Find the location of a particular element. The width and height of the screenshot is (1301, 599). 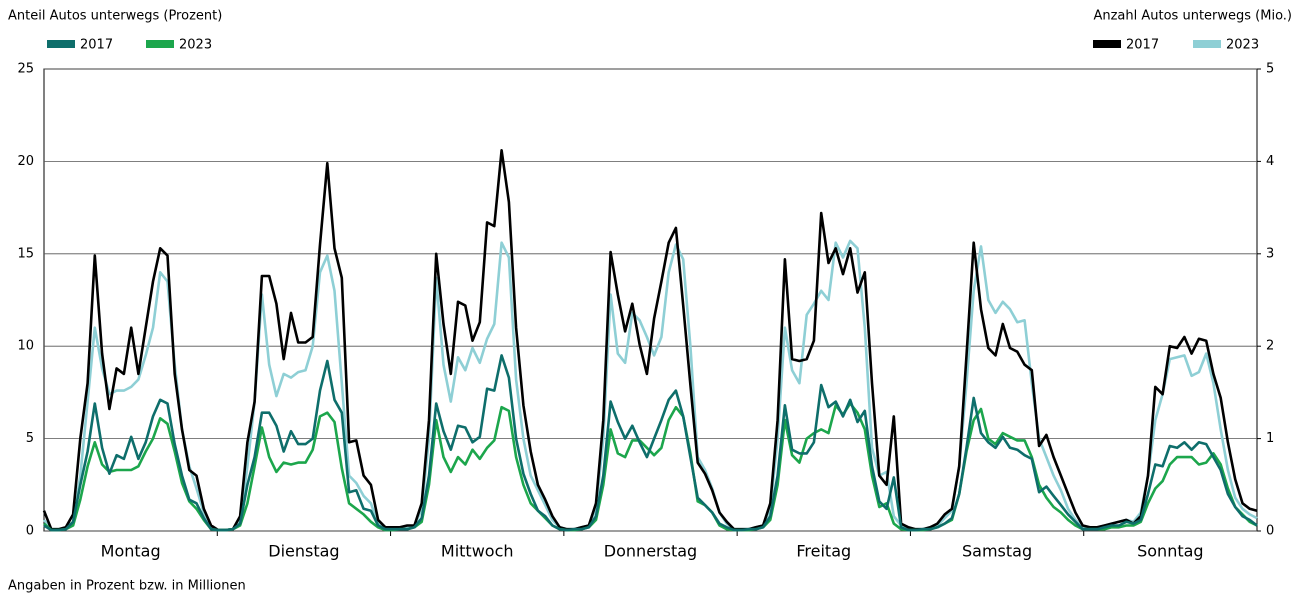

y-tick-label: 0 is located at coordinates (30, 531).